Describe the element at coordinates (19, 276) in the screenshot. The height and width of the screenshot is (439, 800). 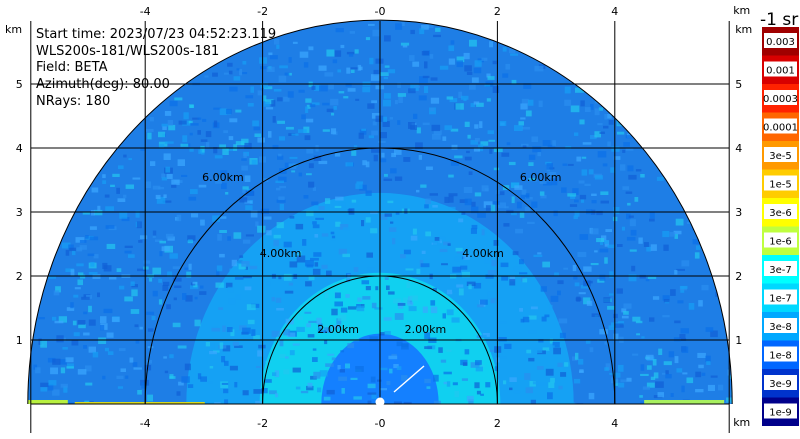
I see `y-tick-label-left: 2` at that location.